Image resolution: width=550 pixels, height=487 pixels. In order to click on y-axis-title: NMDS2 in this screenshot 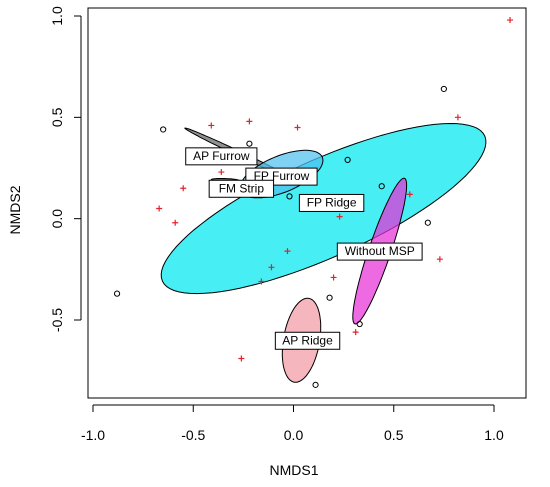, I will do `click(15, 209)`.